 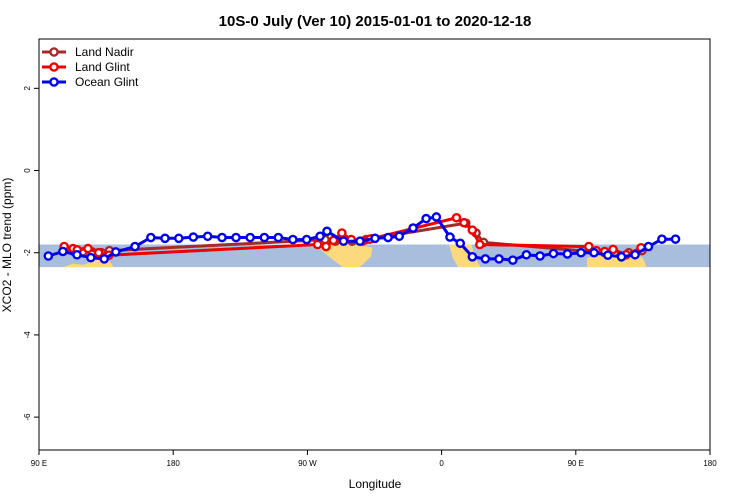 I want to click on y-tick-label: -4, so click(x=27, y=335).